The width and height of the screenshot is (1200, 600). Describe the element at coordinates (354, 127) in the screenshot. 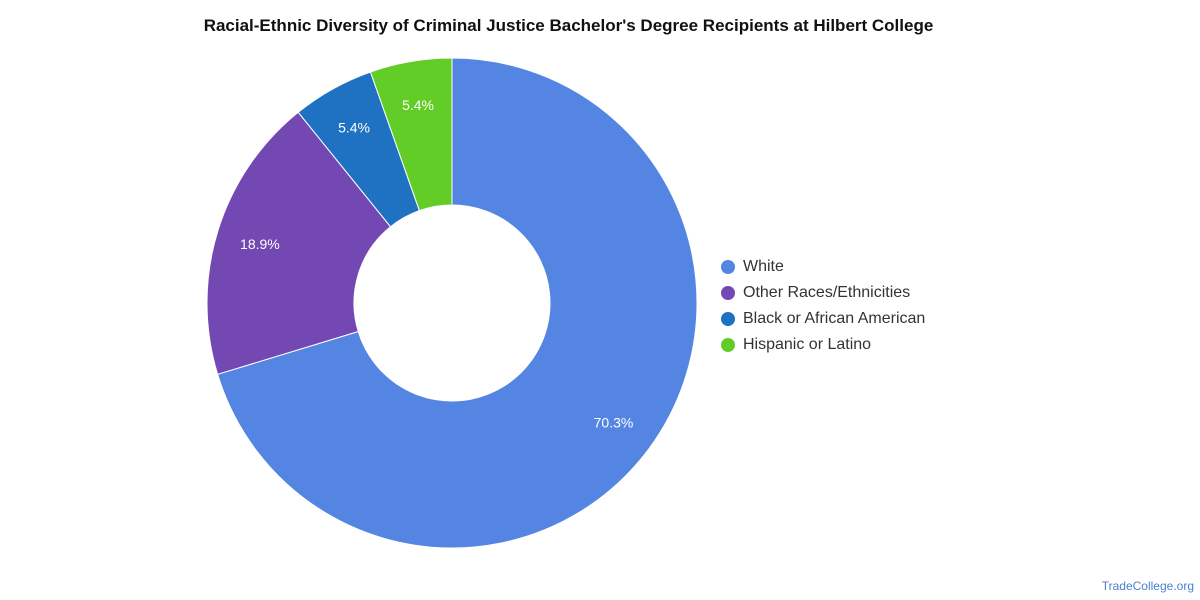

I see `slice-label-black-or-african-american: 5.4%` at that location.